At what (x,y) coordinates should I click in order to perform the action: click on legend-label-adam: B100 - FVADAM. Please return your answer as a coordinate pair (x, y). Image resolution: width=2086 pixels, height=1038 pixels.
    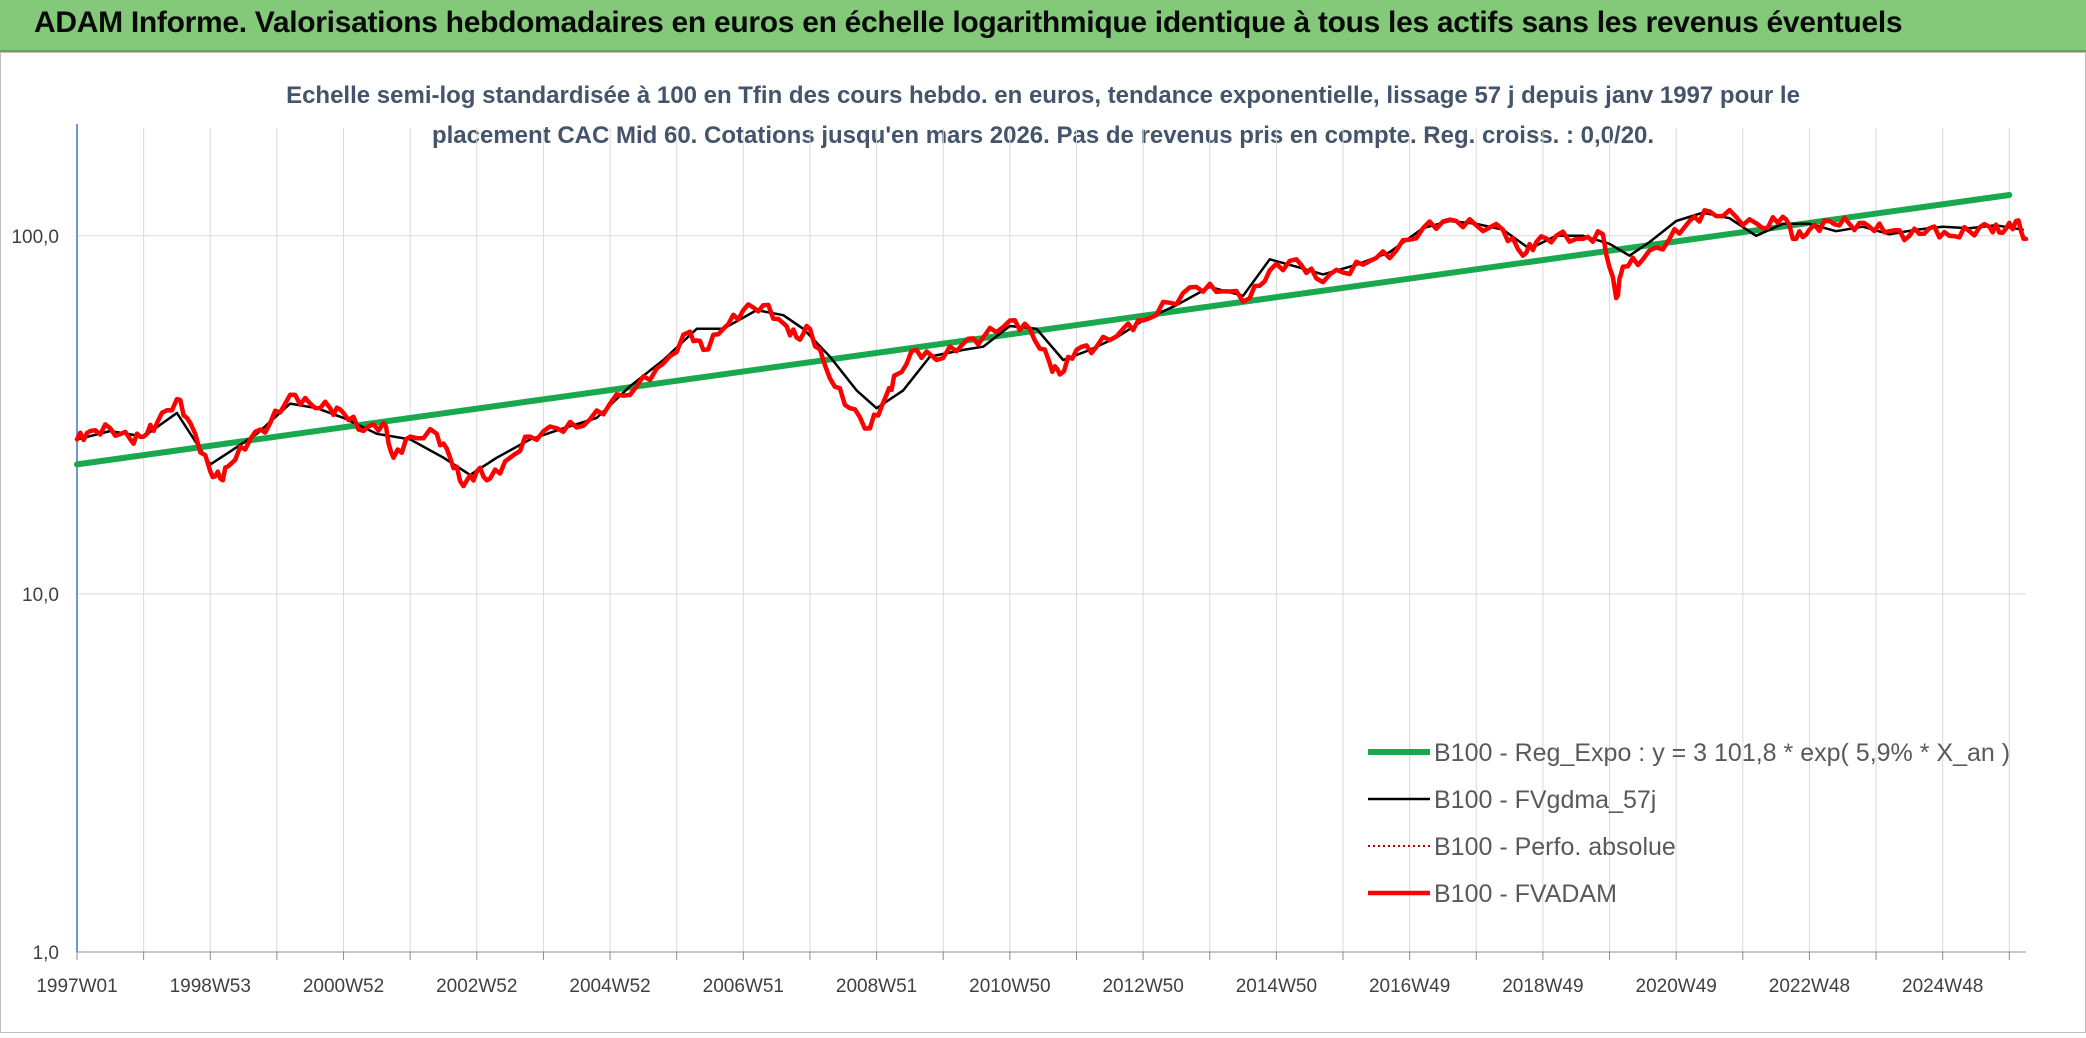
    Looking at the image, I should click on (1525, 894).